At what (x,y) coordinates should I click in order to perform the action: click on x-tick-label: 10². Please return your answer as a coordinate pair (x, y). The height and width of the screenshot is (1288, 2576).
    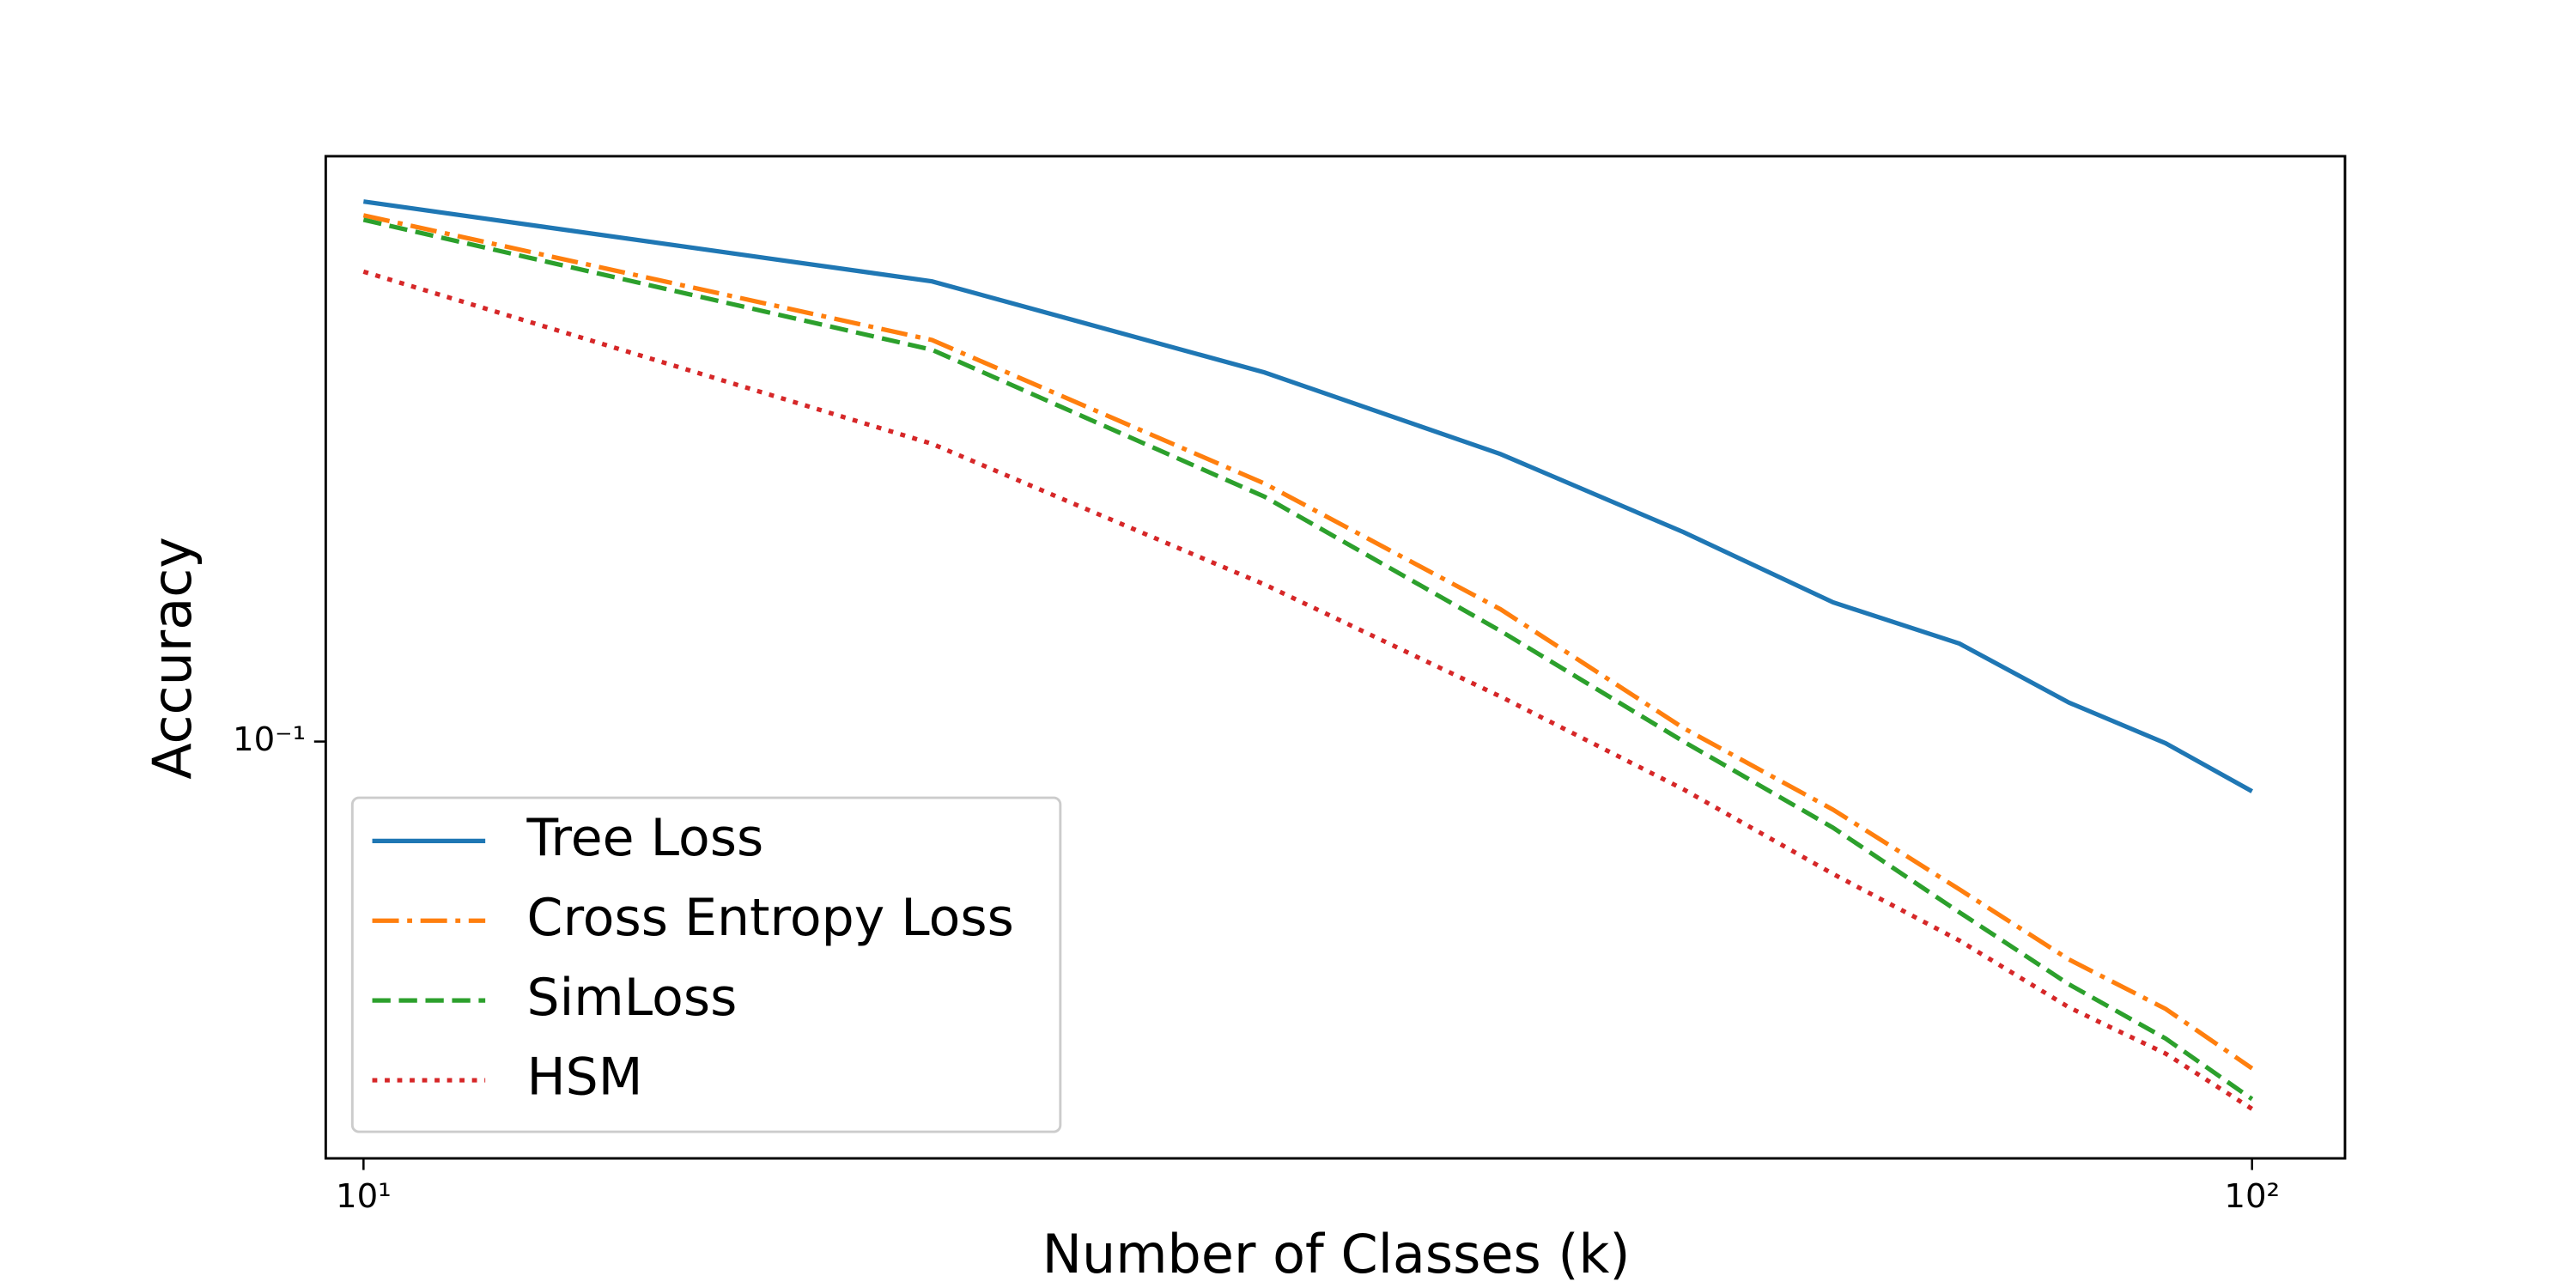
    Looking at the image, I should click on (2252, 1196).